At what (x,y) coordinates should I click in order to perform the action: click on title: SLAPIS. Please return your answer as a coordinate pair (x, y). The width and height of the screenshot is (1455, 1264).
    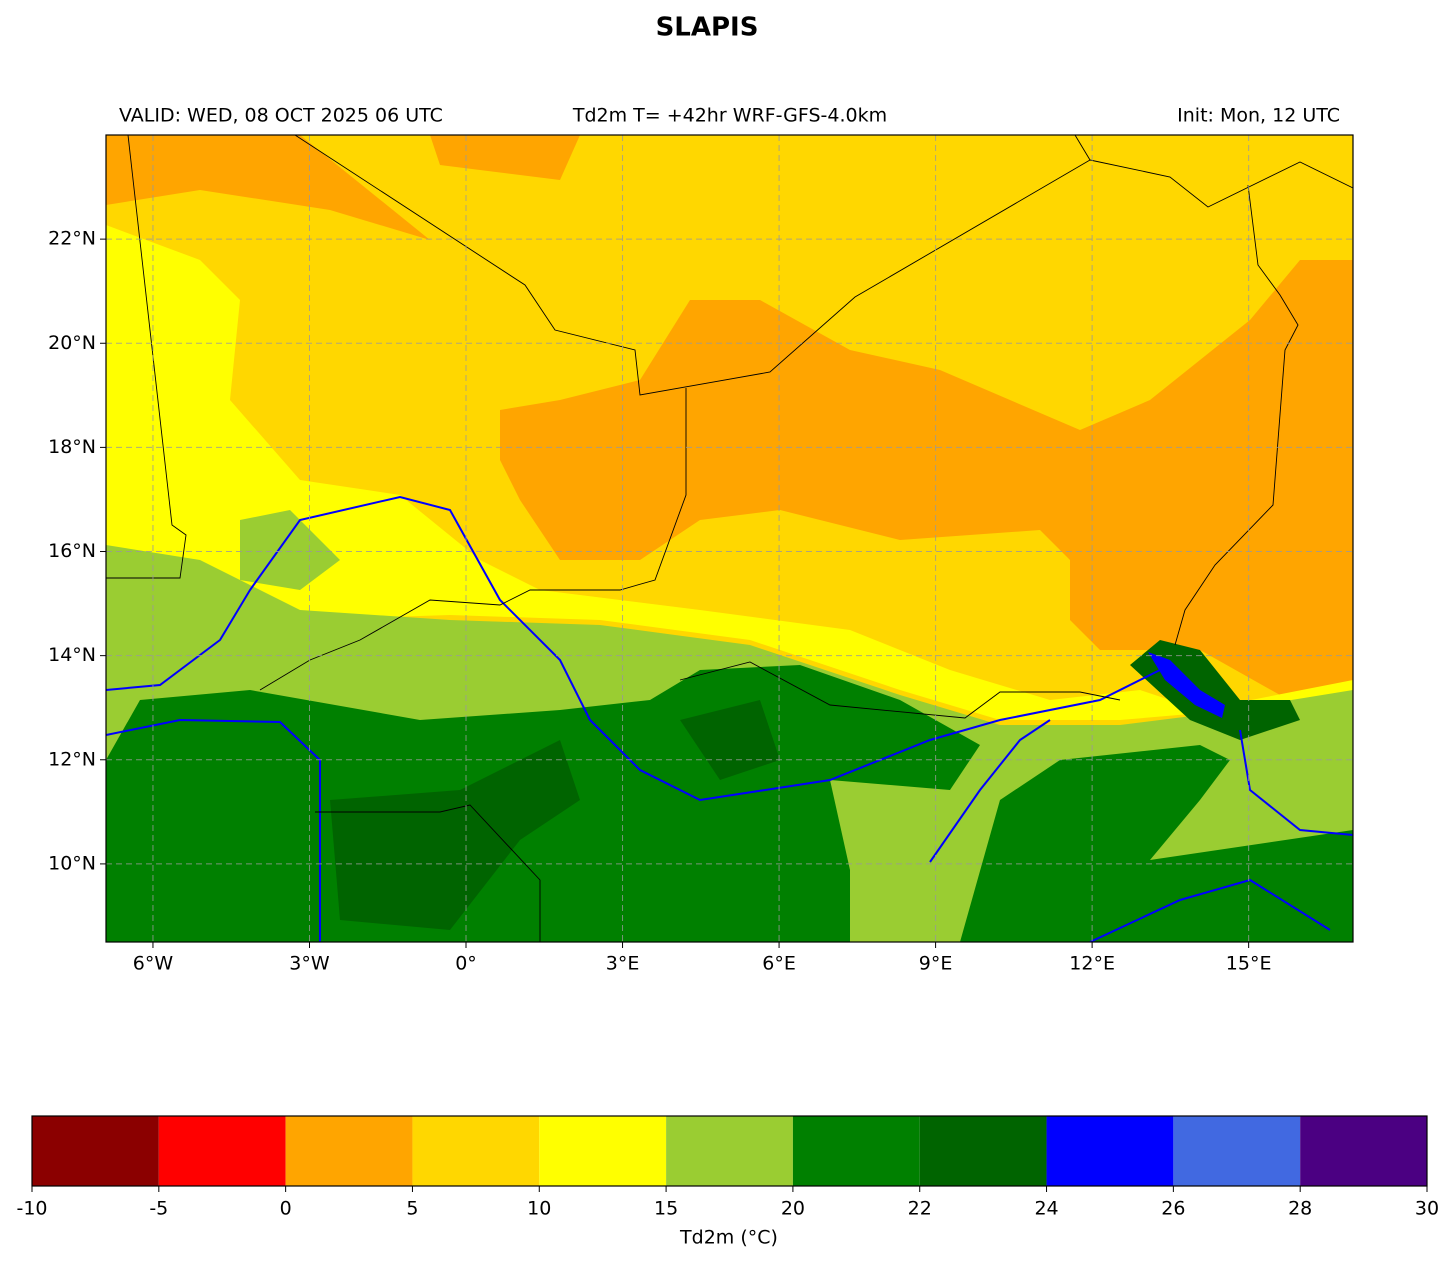
    Looking at the image, I should click on (707, 28).